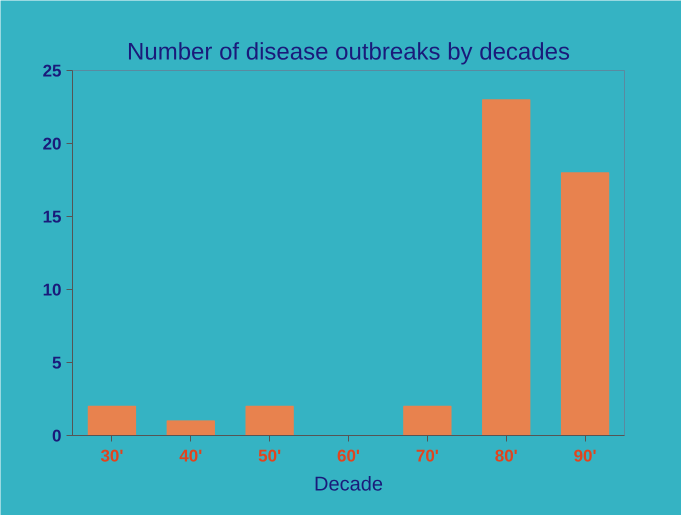 This screenshot has height=515, width=681. Describe the element at coordinates (348, 52) in the screenshot. I see `chart-title: Number of disease outbreaks by decades` at that location.